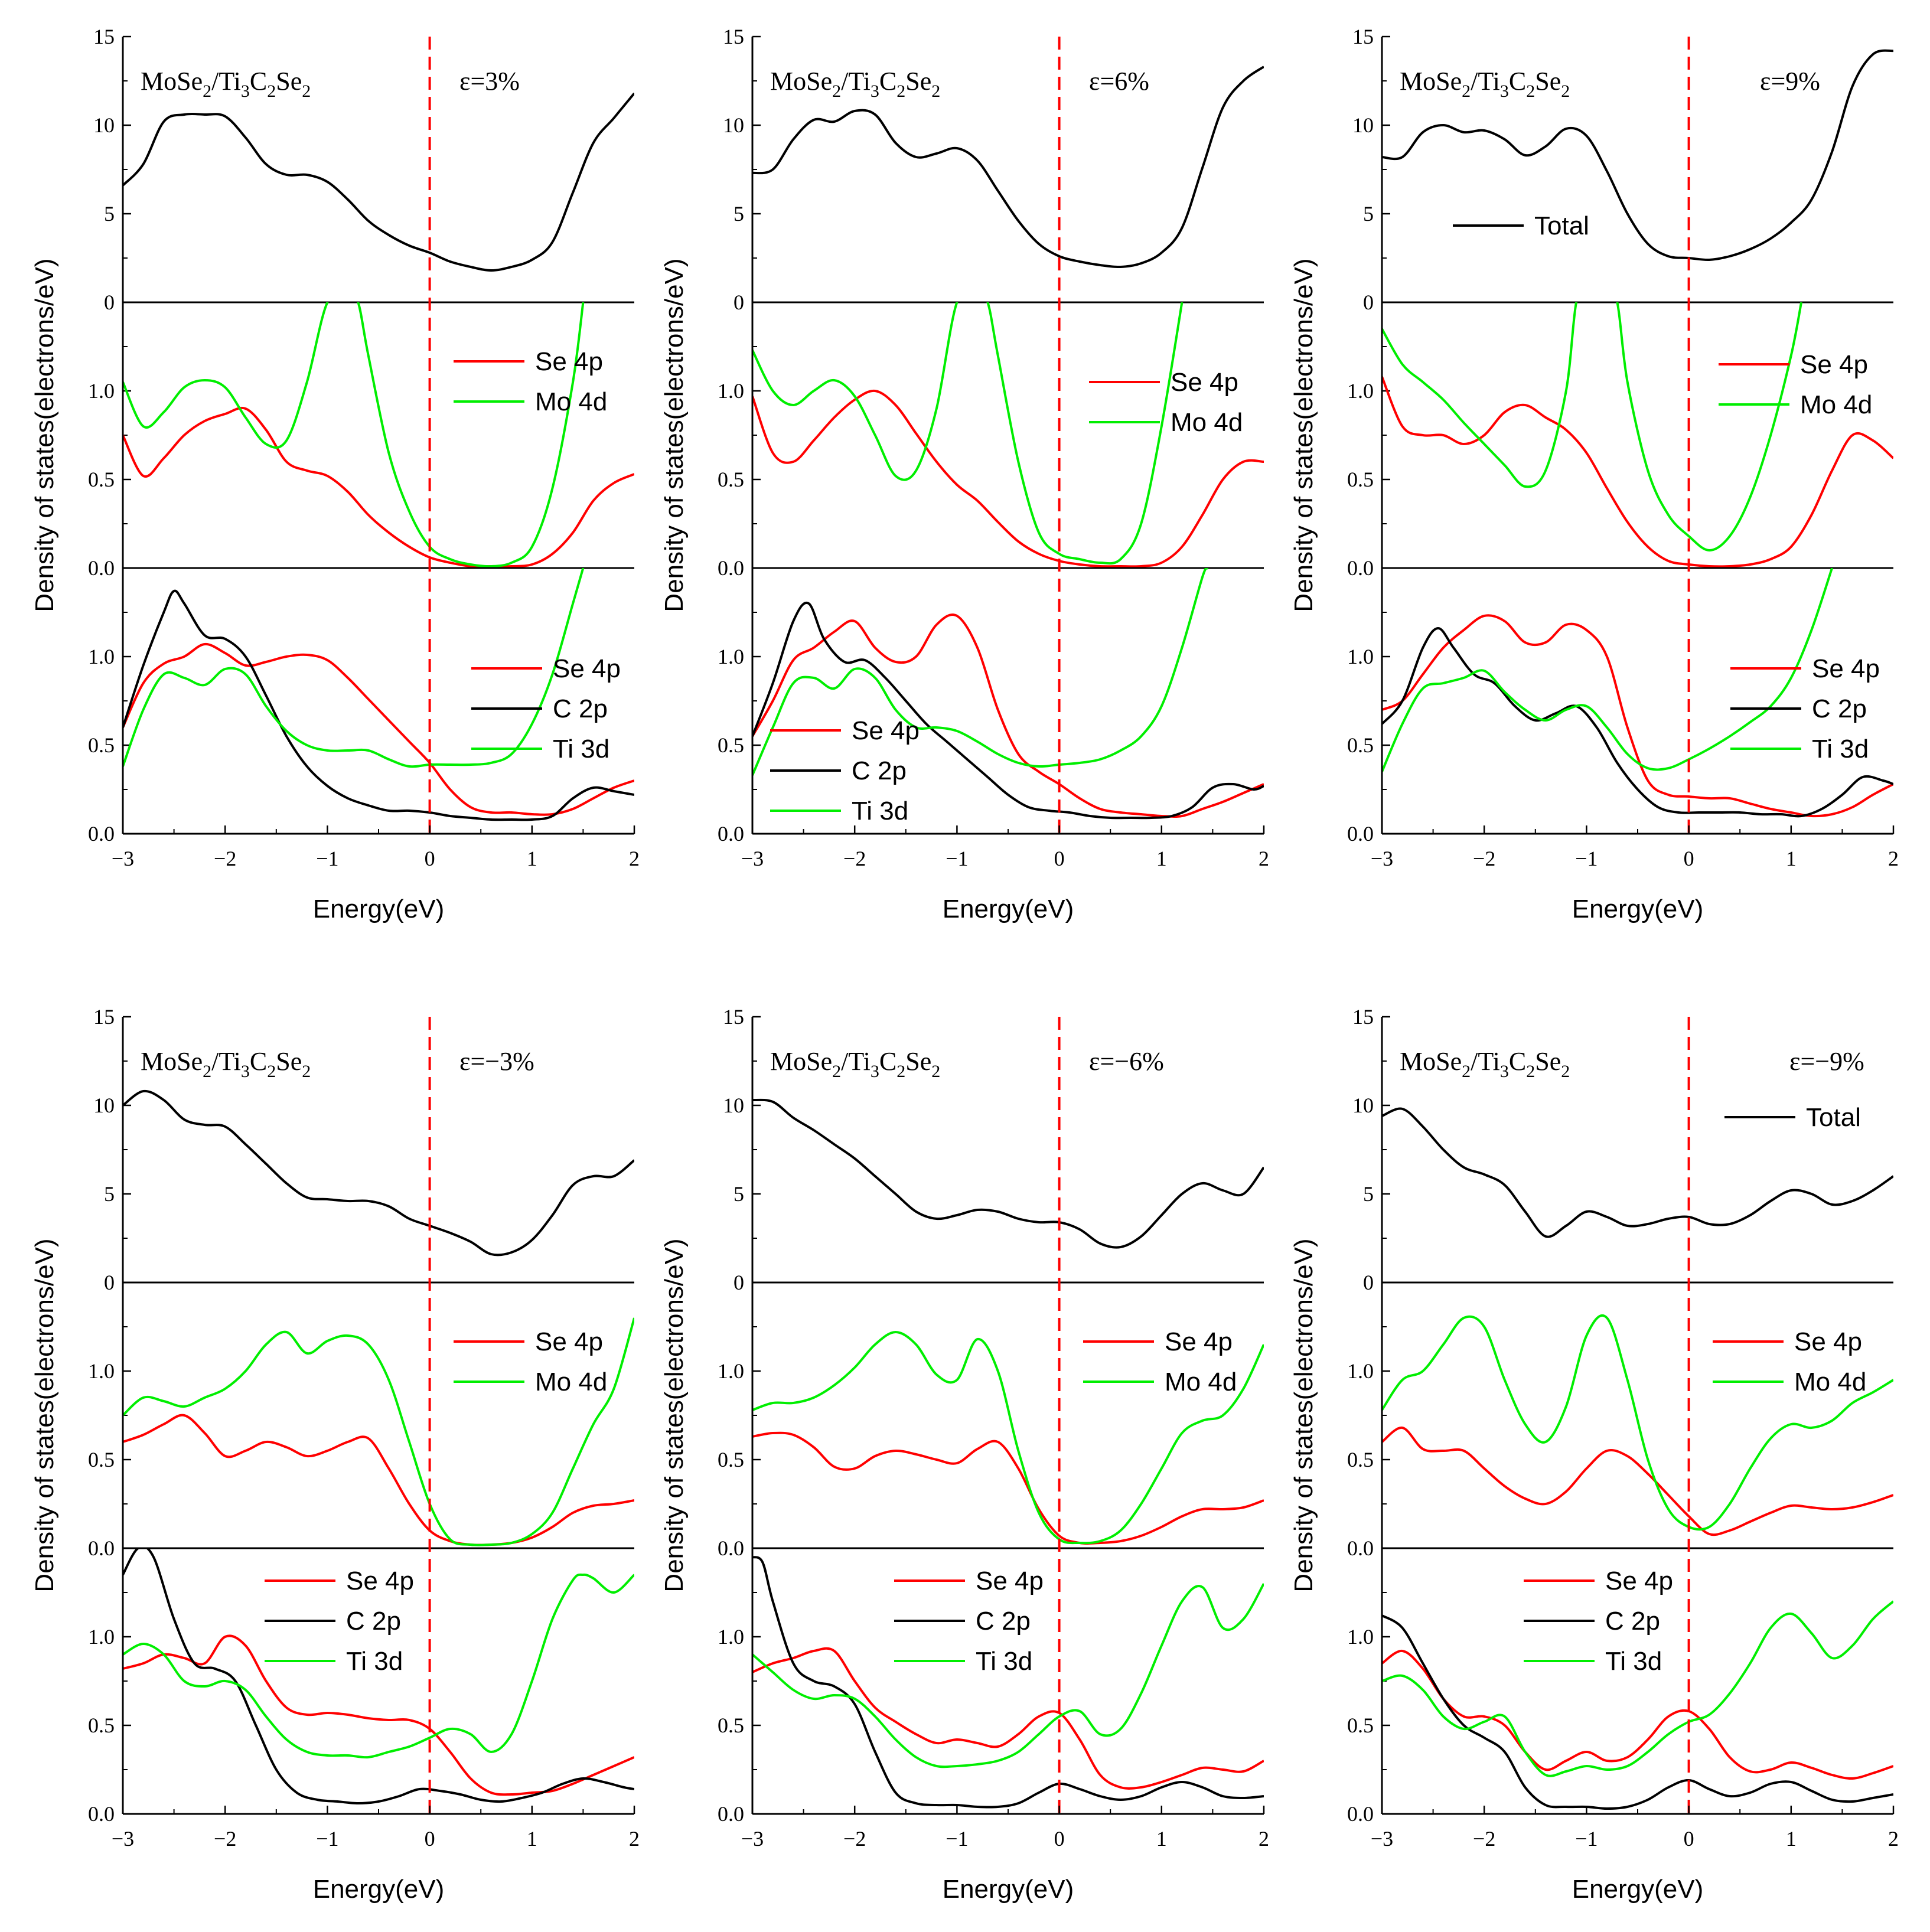 This screenshot has height=1932, width=1930. What do you see at coordinates (1008, 1173) in the screenshot?
I see `series-line-total` at bounding box center [1008, 1173].